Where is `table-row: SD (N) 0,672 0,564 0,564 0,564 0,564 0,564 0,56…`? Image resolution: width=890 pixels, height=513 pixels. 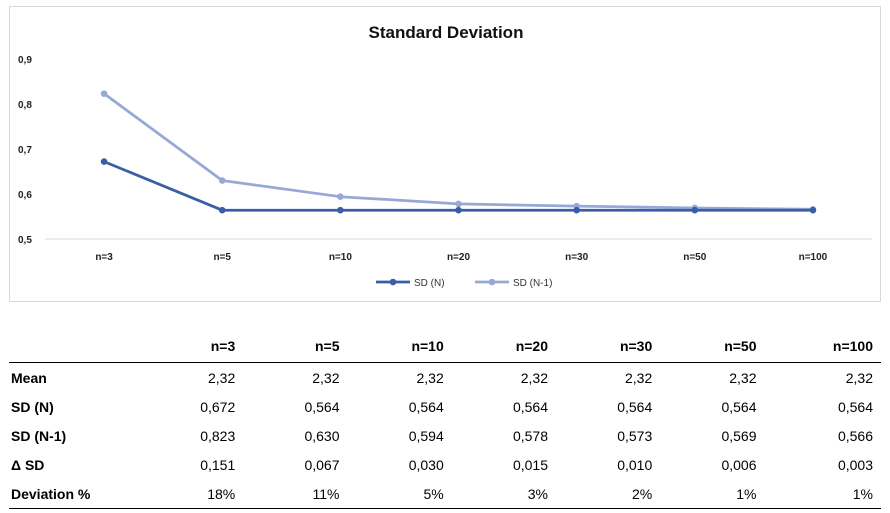 table-row: SD (N) 0,672 0,564 0,564 0,564 0,564 0,564 0,56… is located at coordinates (445, 406).